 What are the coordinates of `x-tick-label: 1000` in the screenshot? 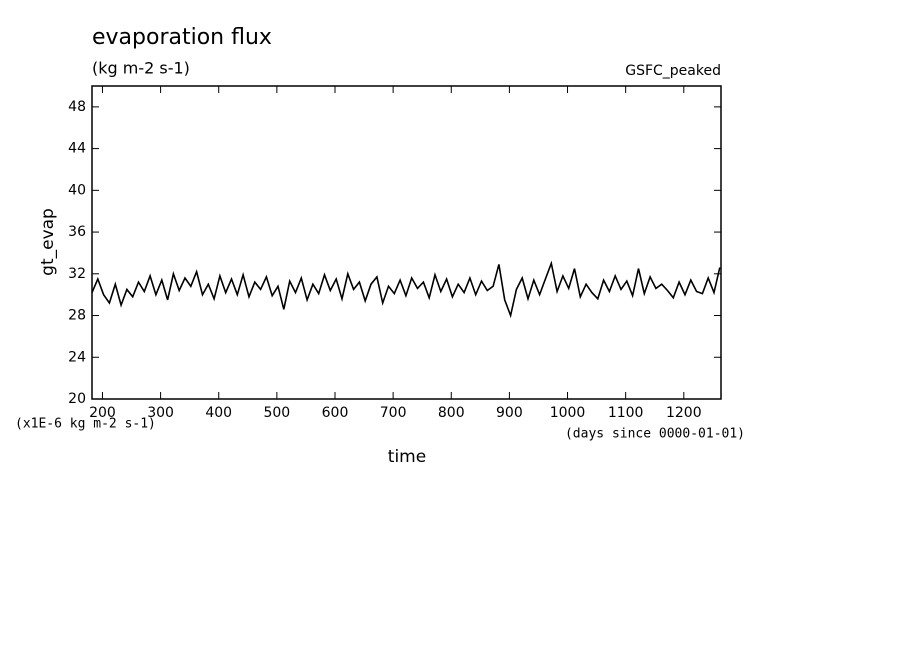 It's located at (568, 413).